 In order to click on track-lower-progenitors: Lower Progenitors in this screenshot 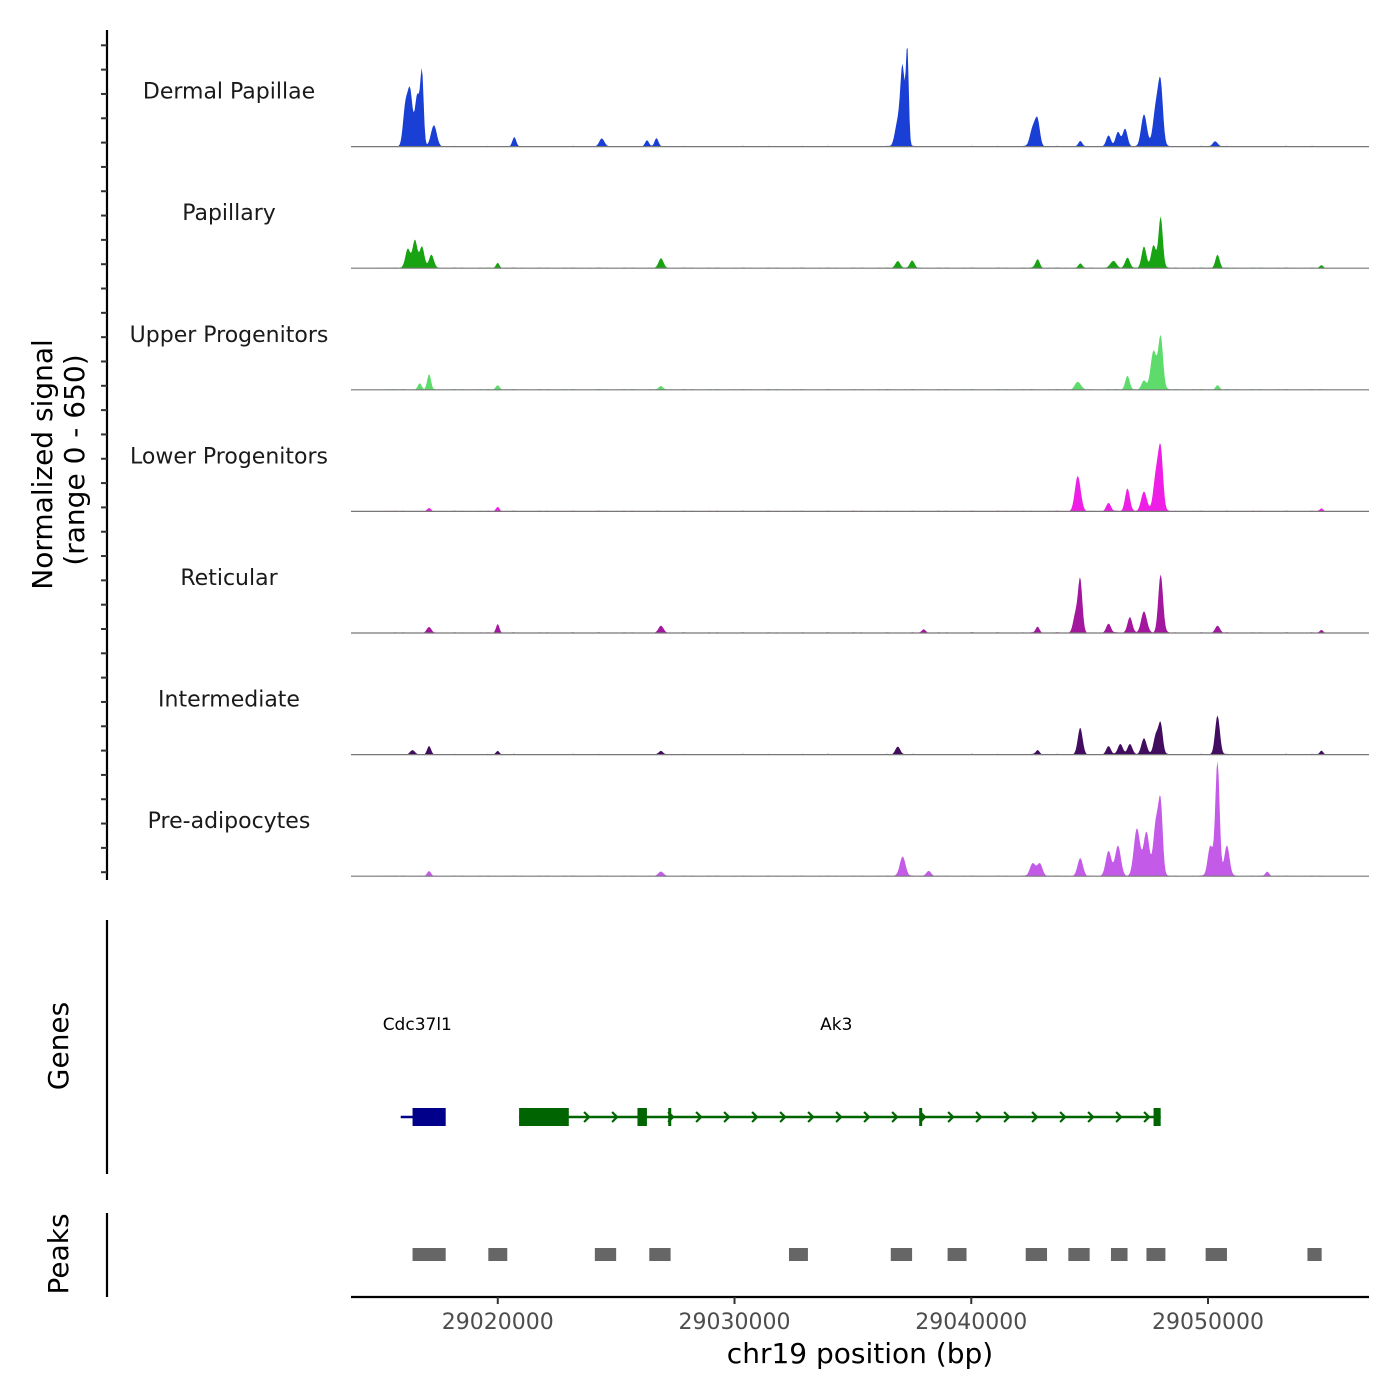, I will do `click(749, 477)`.